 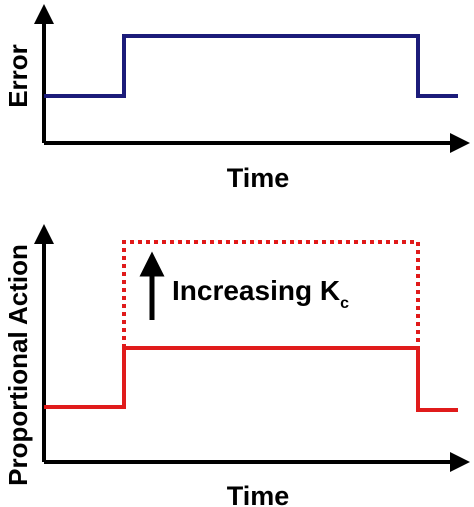 What do you see at coordinates (256, 290) in the screenshot?
I see `annotation-text: Increasing K` at bounding box center [256, 290].